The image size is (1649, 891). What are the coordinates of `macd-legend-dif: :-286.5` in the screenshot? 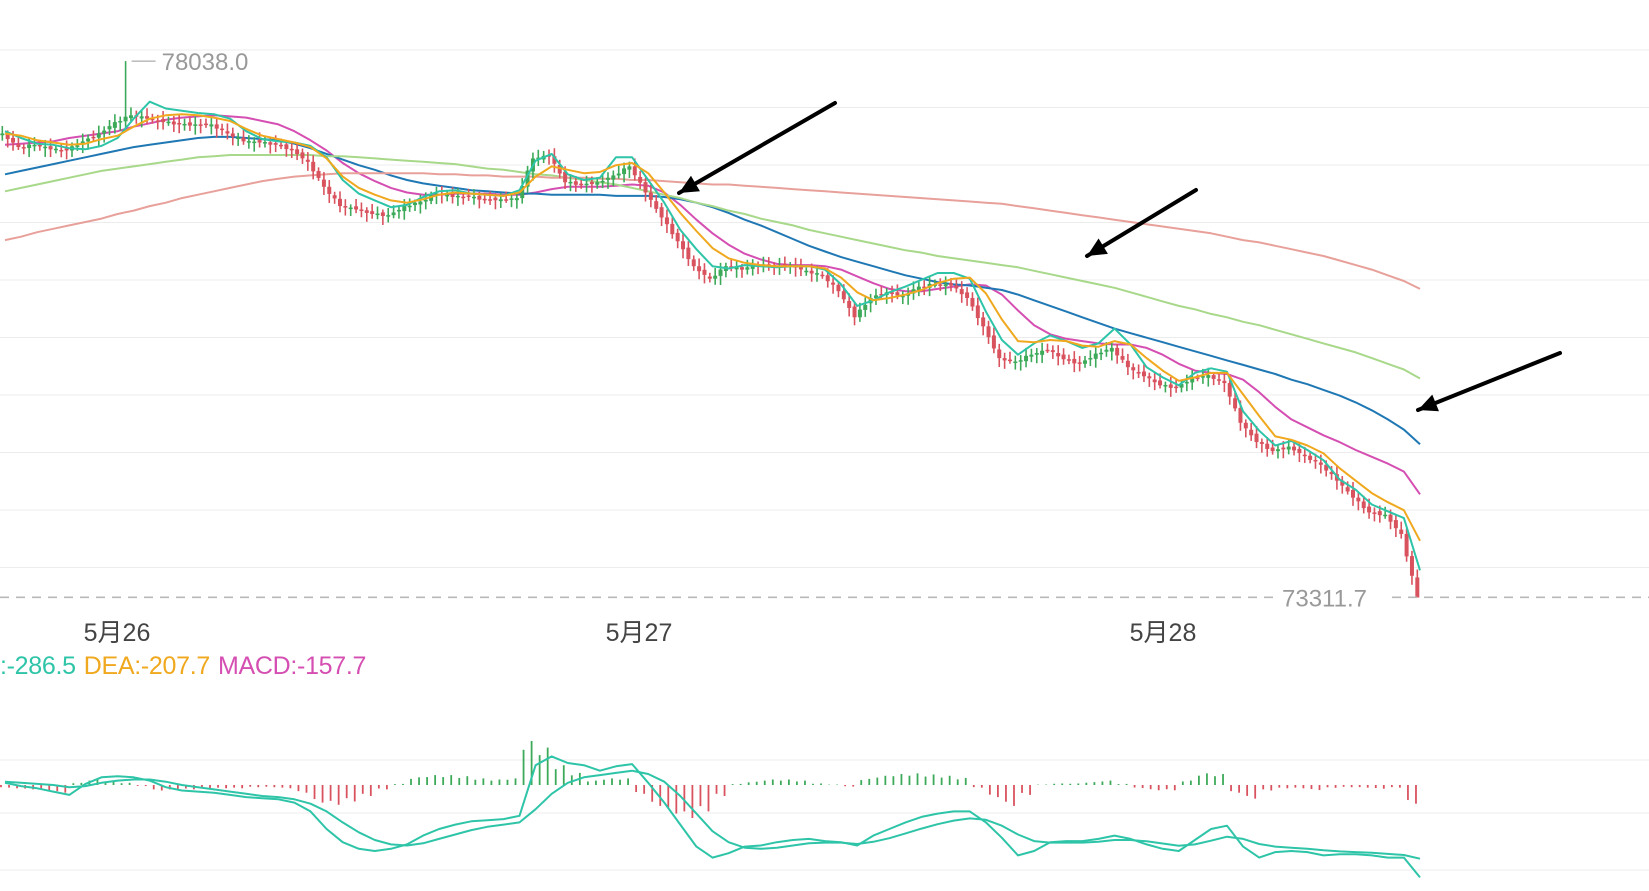 It's located at (38, 666).